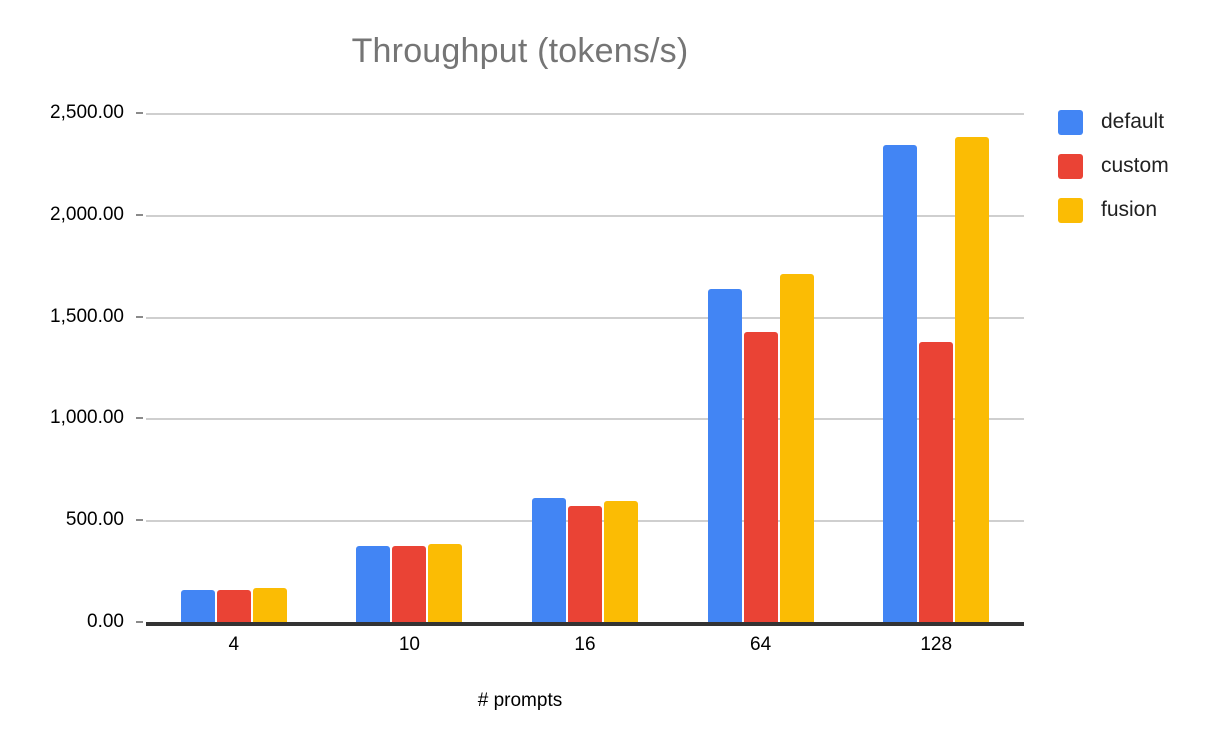 The width and height of the screenshot is (1218, 756). Describe the element at coordinates (105, 621) in the screenshot. I see `y-axis-tick-label: 0.00` at that location.